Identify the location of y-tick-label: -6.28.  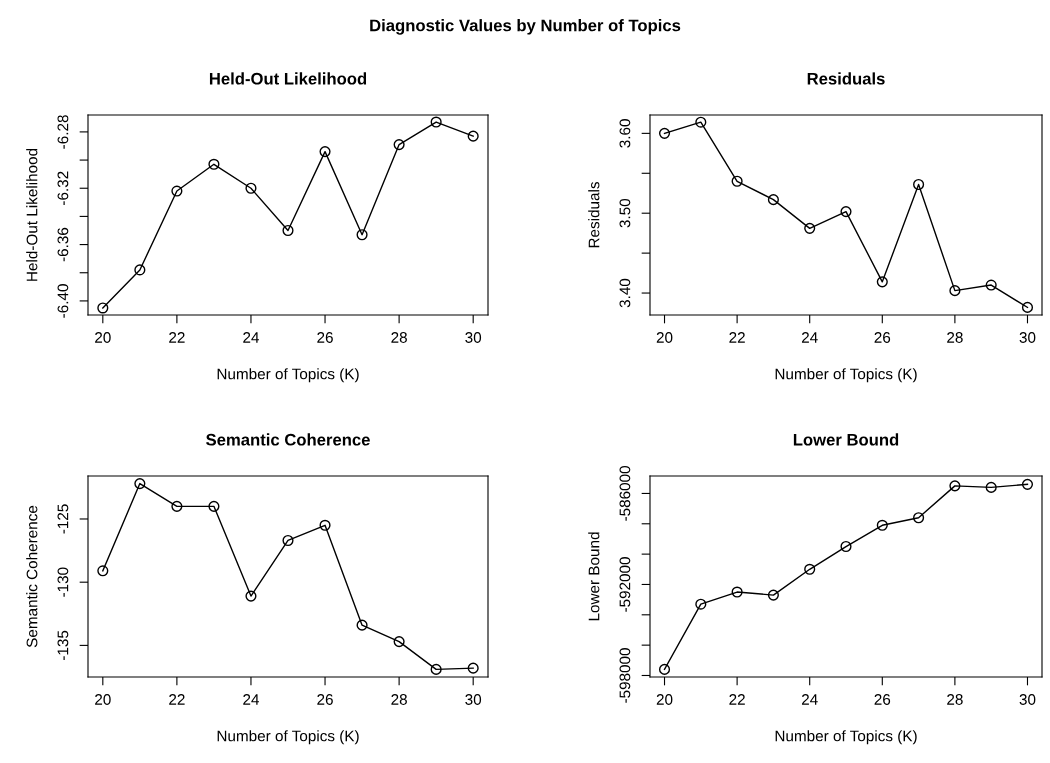
(63, 132).